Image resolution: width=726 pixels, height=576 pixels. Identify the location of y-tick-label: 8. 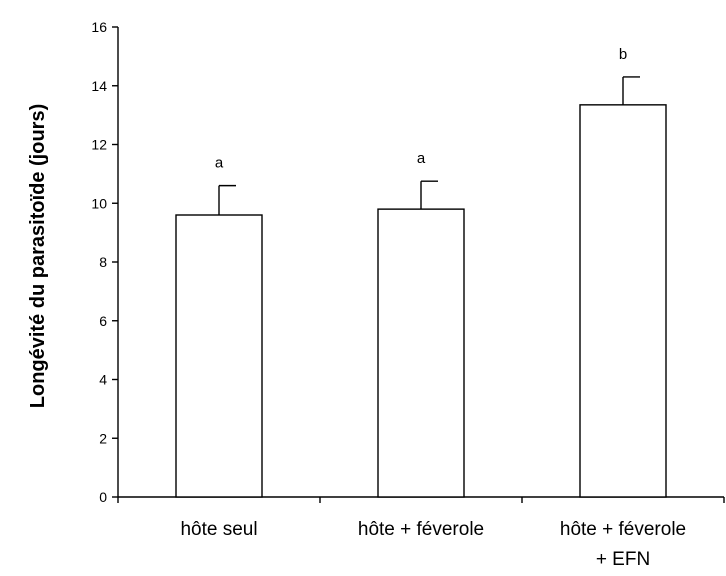
(103, 262).